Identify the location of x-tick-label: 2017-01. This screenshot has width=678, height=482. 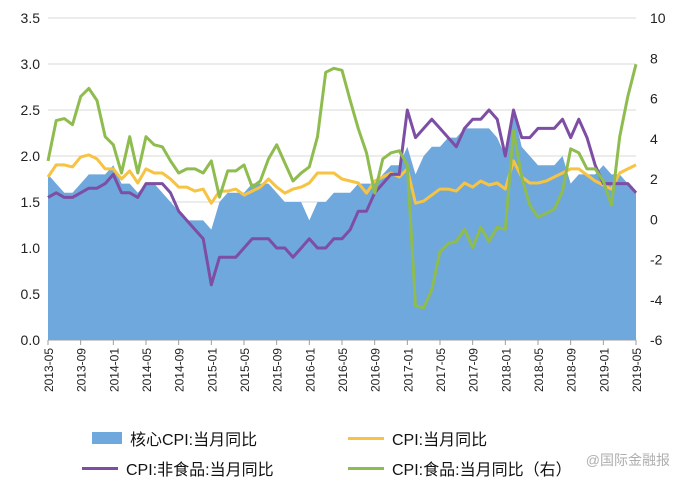
(408, 370).